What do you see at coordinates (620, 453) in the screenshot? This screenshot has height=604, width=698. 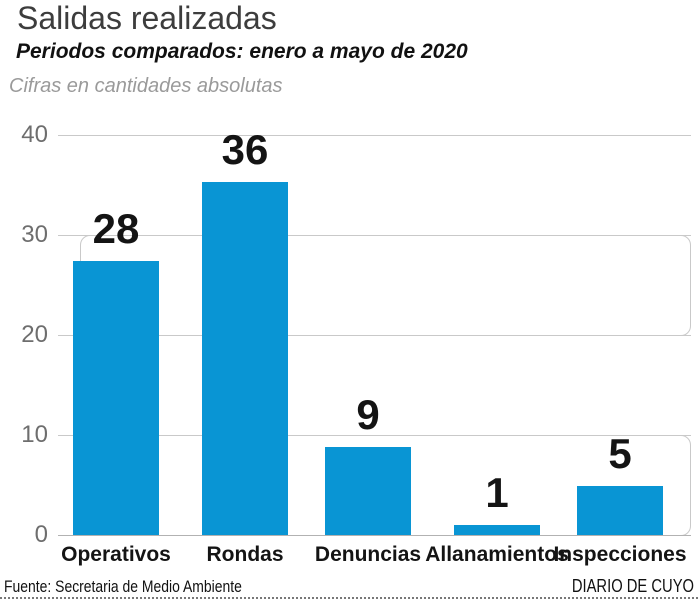 I see `value-label-inspecciones: 5` at bounding box center [620, 453].